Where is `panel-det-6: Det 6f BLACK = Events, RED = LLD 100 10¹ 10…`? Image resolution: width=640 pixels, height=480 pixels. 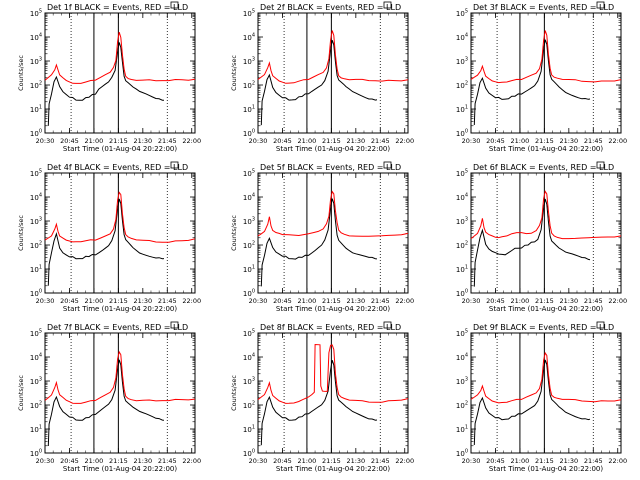
panel-det-6: Det 6f BLACK = Events, RED = LLD 100 10¹ 10… is located at coordinates (541, 237).